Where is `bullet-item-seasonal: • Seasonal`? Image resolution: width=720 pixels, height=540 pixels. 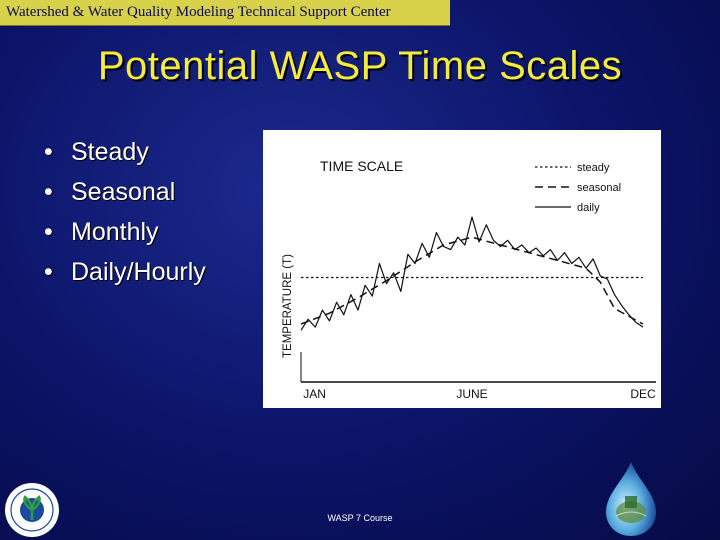 bullet-item-seasonal: • Seasonal is located at coordinates (125, 192).